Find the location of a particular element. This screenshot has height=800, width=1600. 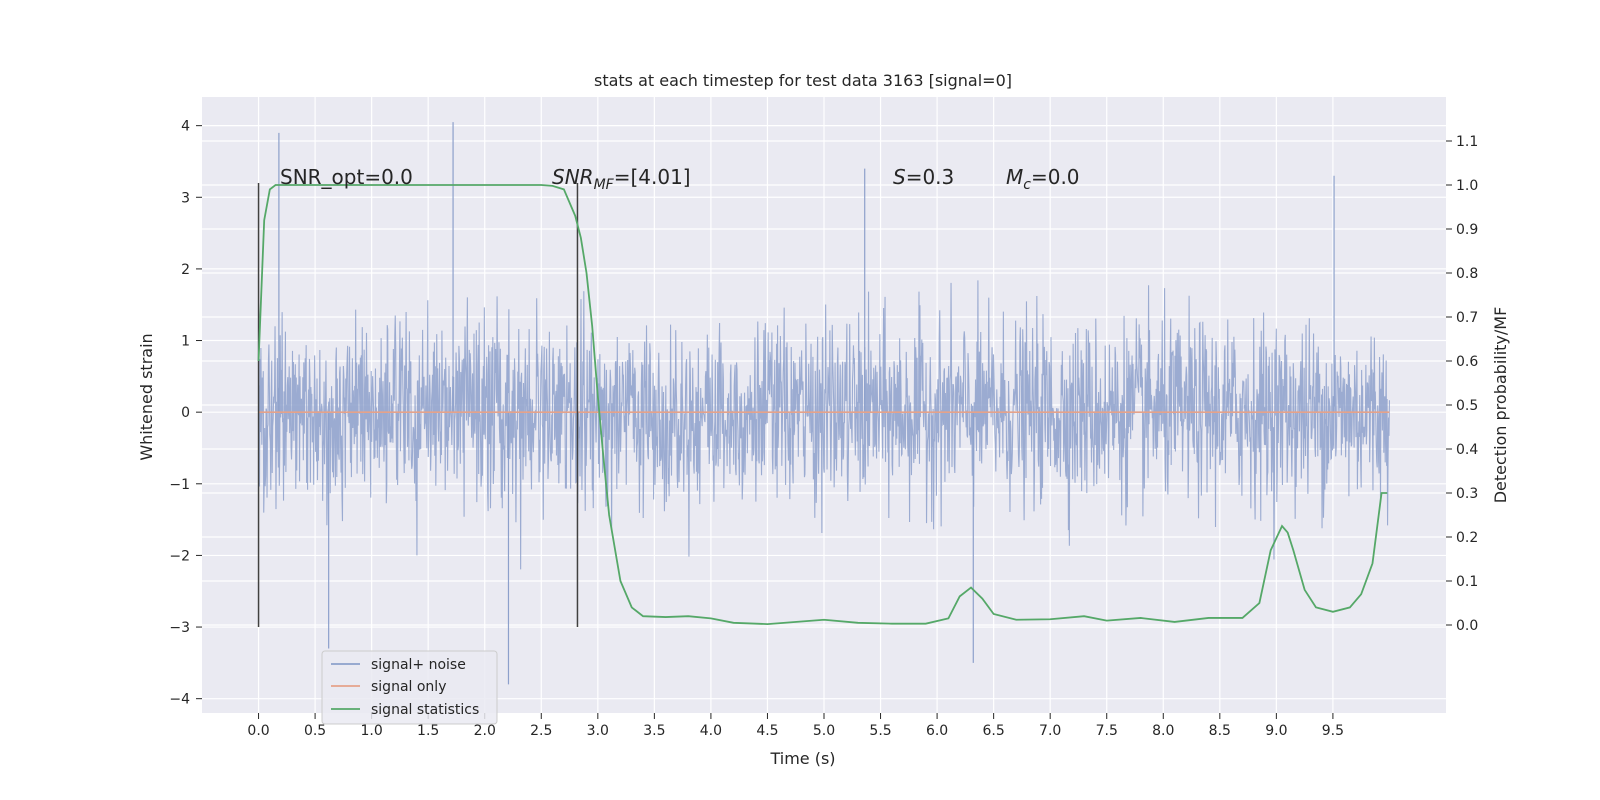

right-y-tick-label: 0.7 is located at coordinates (1467, 318).